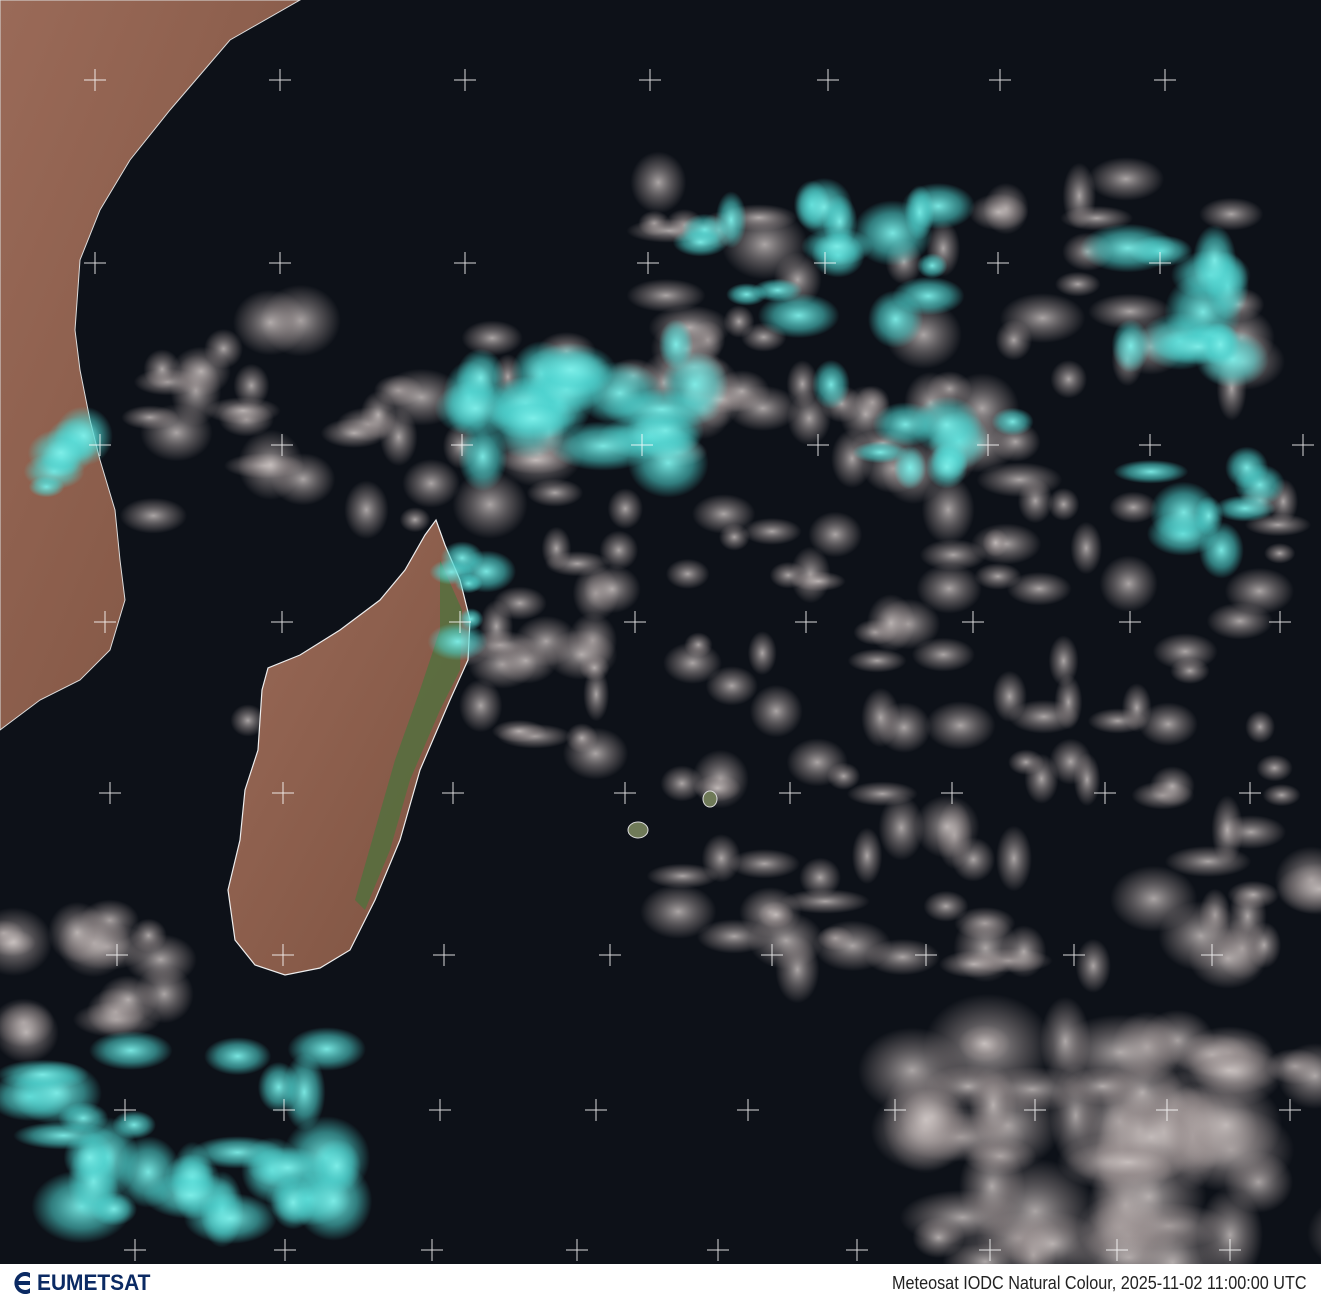 This screenshot has width=1321, height=1304. I want to click on reunion-island, so click(638, 830).